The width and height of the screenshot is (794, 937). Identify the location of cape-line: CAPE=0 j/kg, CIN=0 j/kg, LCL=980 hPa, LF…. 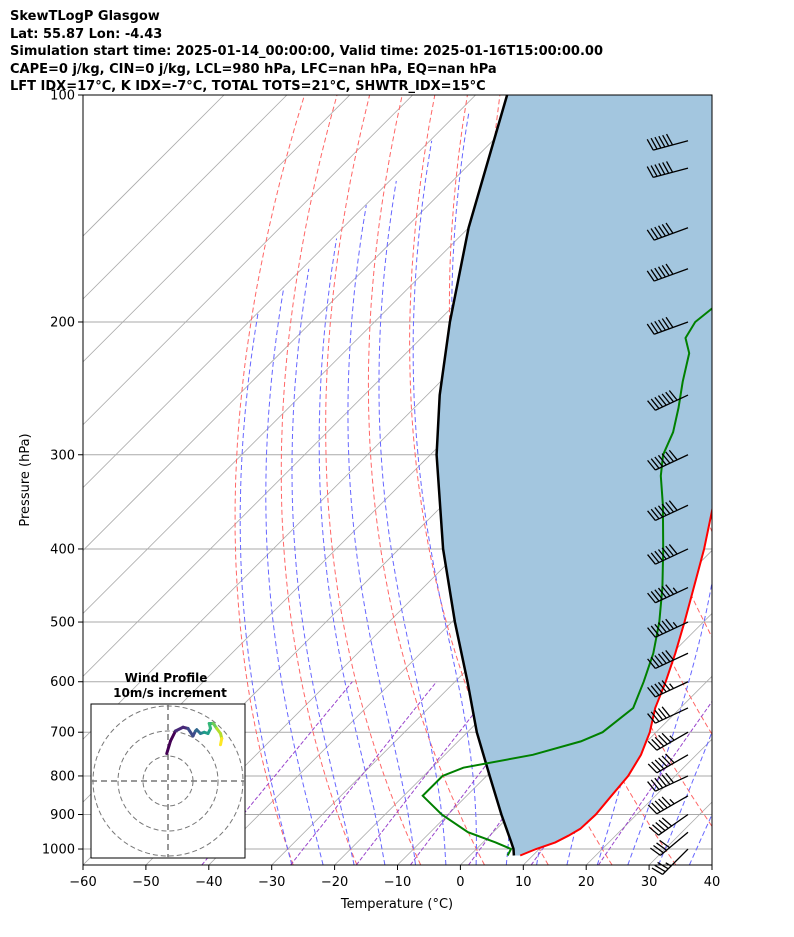
(253, 69).